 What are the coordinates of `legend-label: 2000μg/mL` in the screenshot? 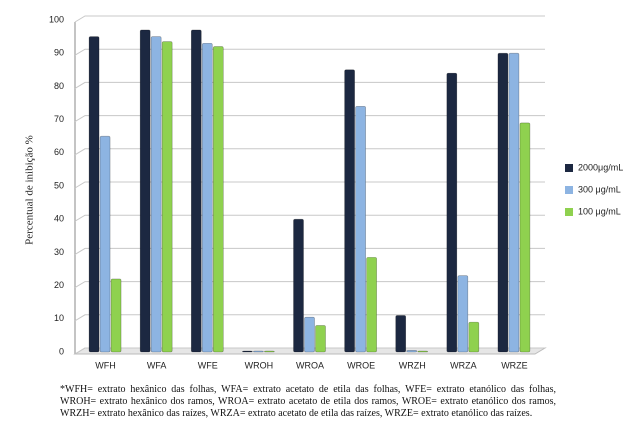 It's located at (600, 167).